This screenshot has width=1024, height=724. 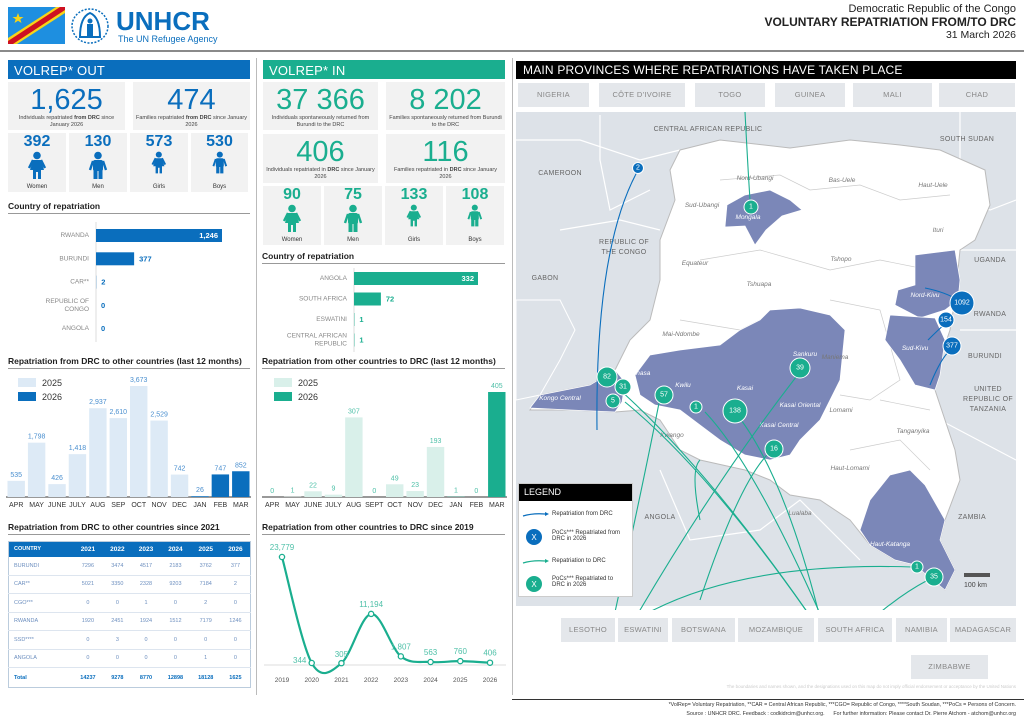 I want to click on table-cell: ANGOLA, so click(x=40, y=658).